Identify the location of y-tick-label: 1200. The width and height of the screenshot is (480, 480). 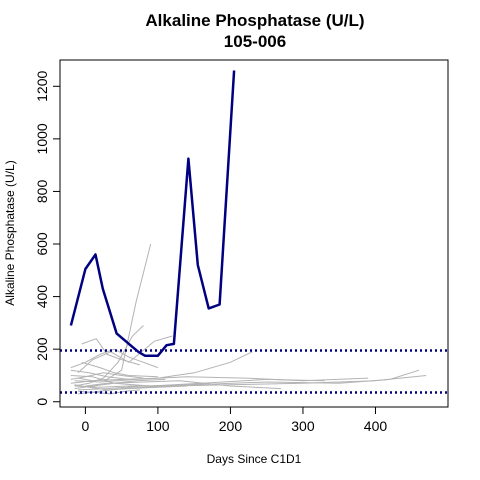
(42, 86).